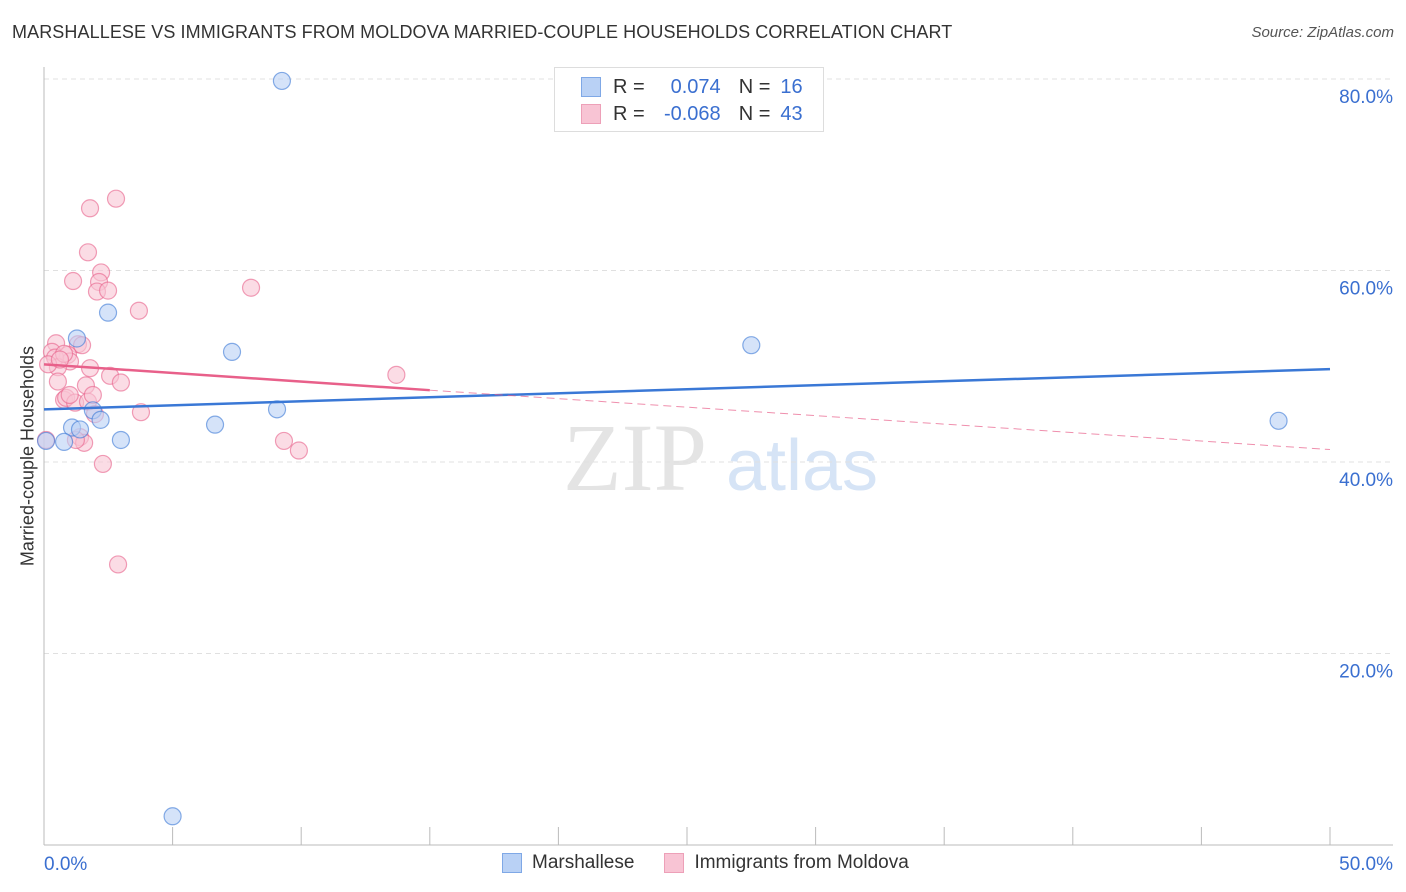 The height and width of the screenshot is (892, 1406). Describe the element at coordinates (1366, 864) in the screenshot. I see `x-tick-label: 50.0%` at that location.